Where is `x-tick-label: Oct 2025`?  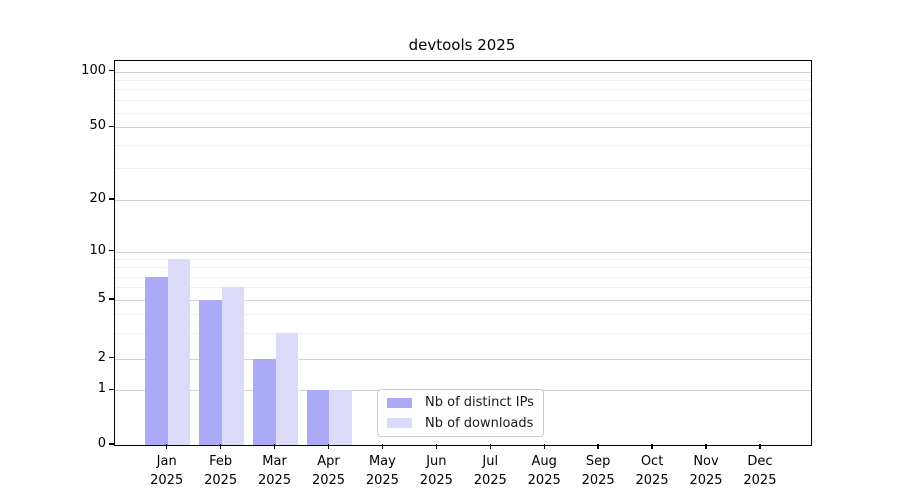
x-tick-label: Oct 2025 is located at coordinates (652, 471).